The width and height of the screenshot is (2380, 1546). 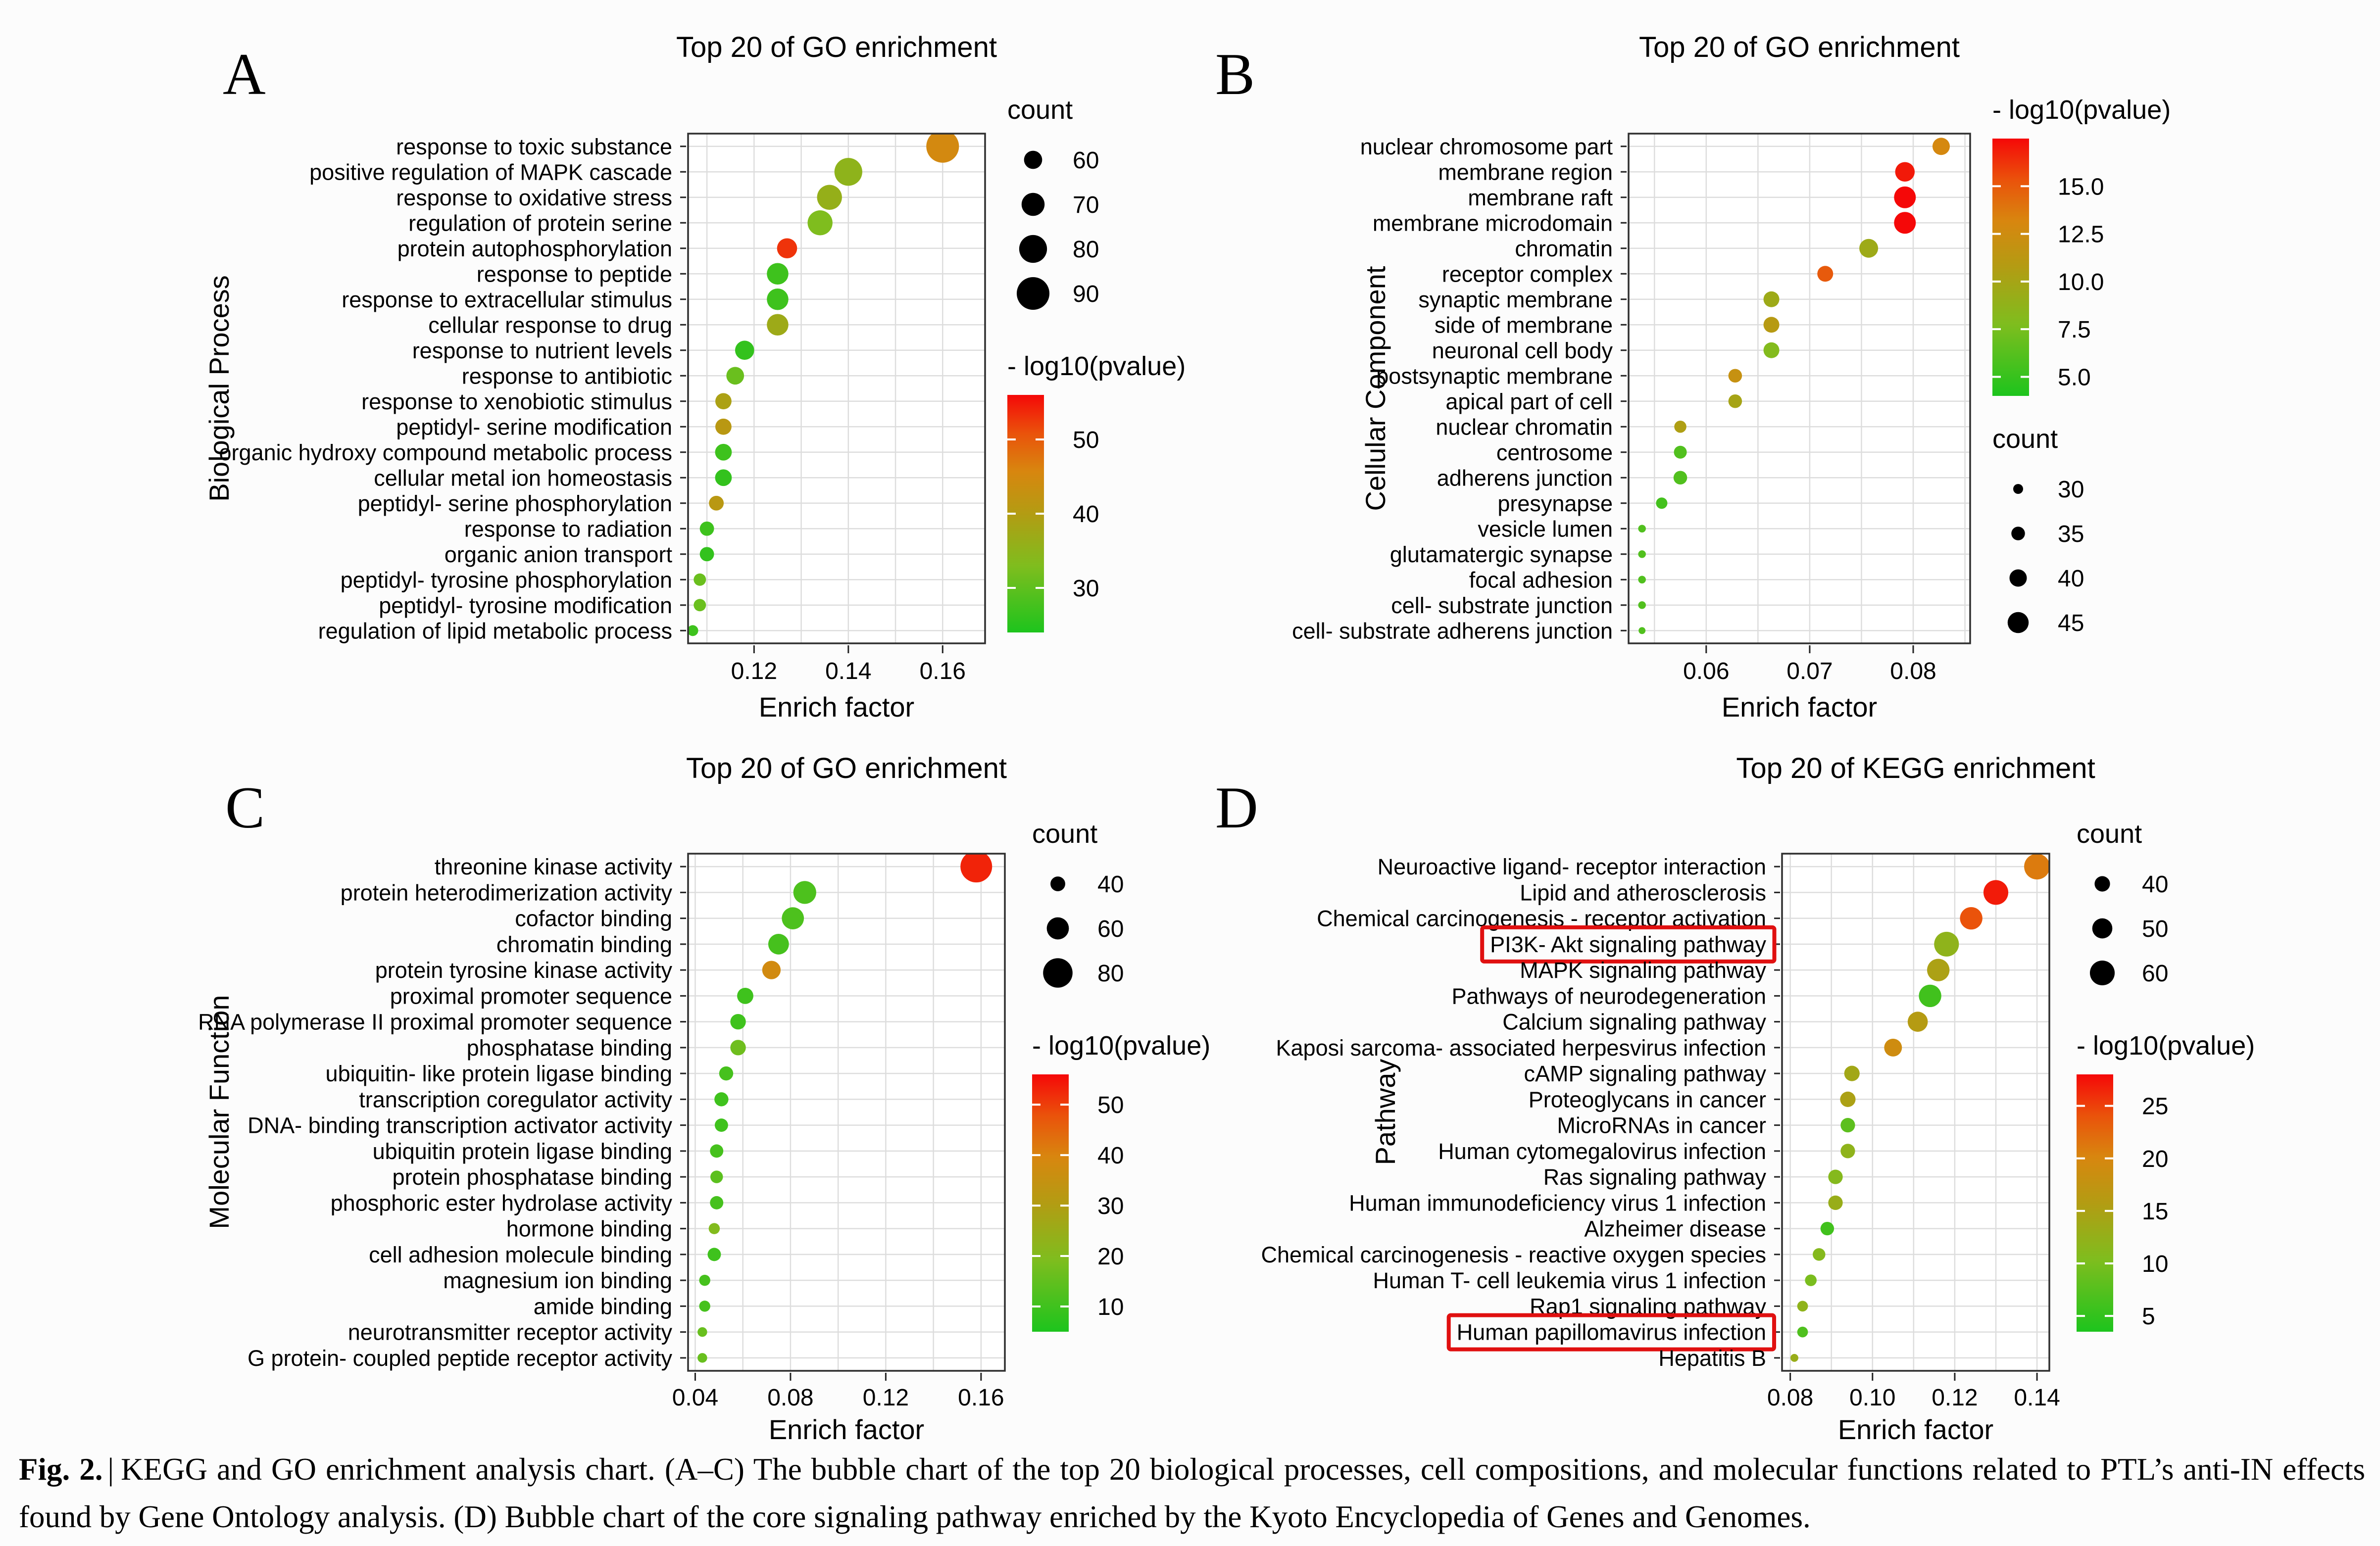 I want to click on category-label: hormone binding, so click(x=589, y=1229).